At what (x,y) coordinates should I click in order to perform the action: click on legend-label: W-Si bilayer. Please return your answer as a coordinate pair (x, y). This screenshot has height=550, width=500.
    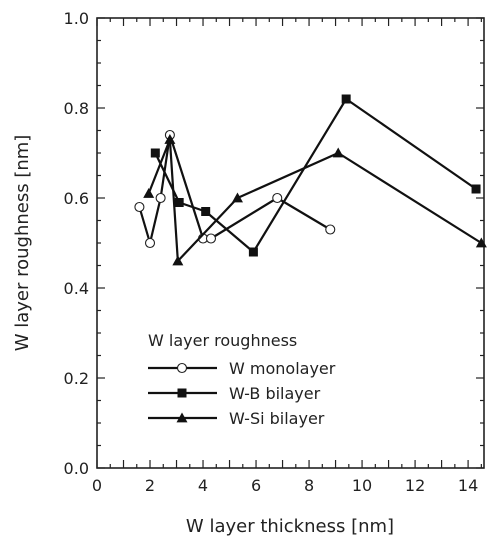
    Looking at the image, I should click on (277, 418).